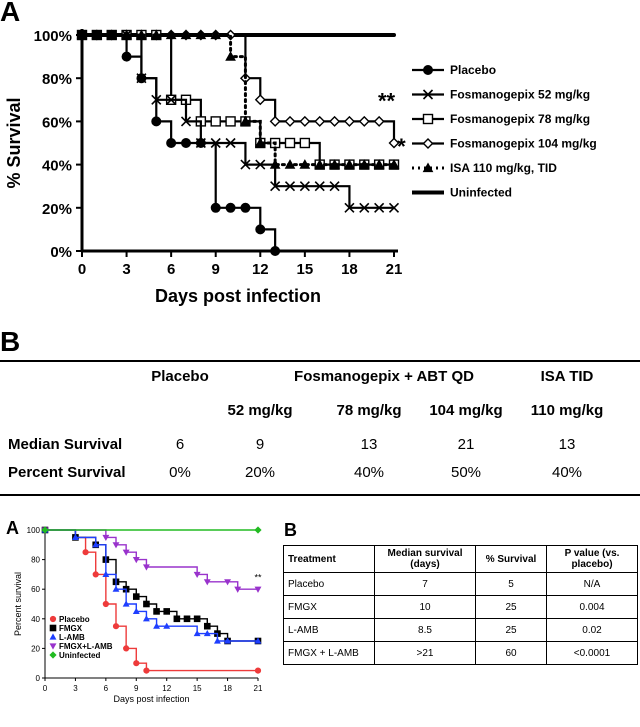 Image resolution: width=640 pixels, height=727 pixels. What do you see at coordinates (425, 584) in the screenshot?
I see `table-b2-cell: 7` at bounding box center [425, 584].